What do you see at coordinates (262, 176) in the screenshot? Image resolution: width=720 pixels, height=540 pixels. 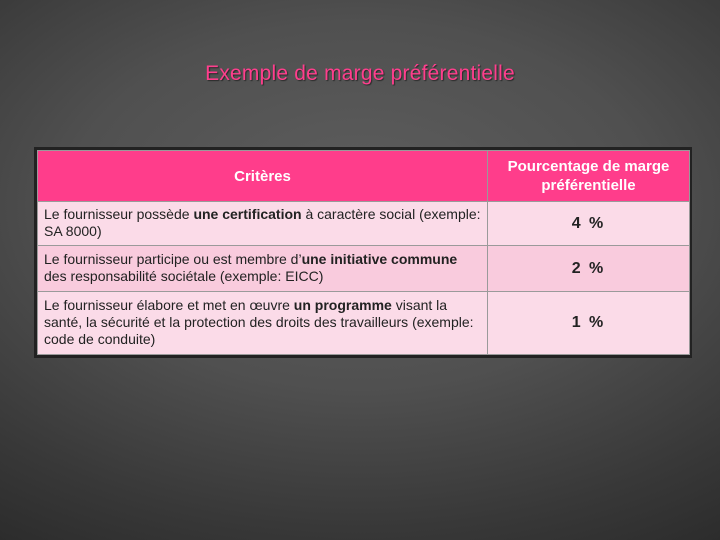 I see `header-criteria: Critères` at bounding box center [262, 176].